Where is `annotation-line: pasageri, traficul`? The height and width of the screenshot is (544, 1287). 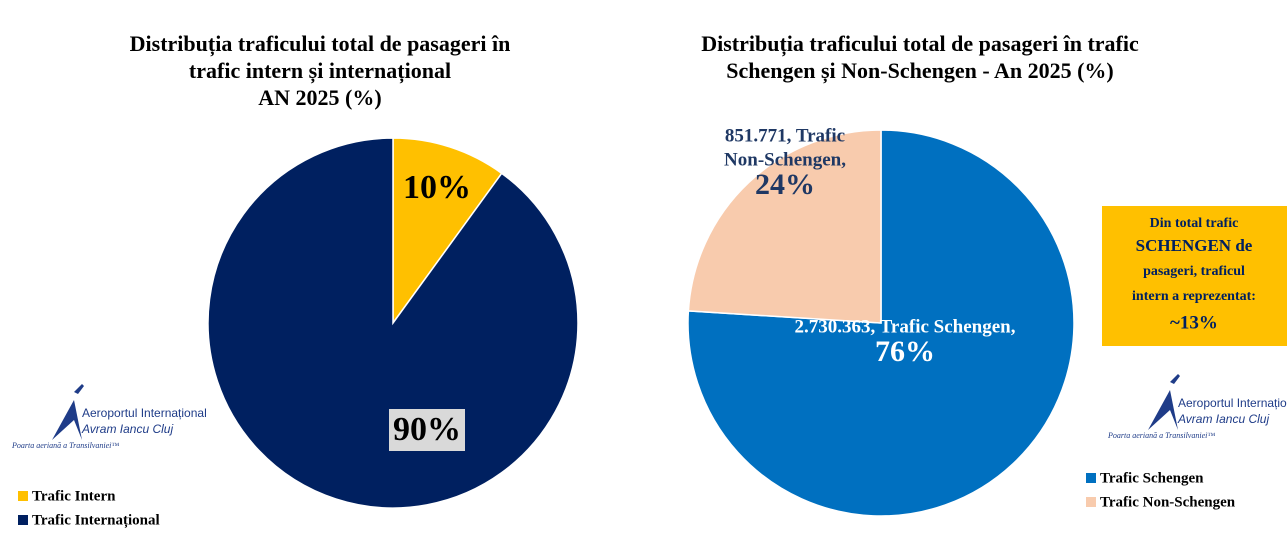 annotation-line: pasageri, traficul is located at coordinates (1194, 271).